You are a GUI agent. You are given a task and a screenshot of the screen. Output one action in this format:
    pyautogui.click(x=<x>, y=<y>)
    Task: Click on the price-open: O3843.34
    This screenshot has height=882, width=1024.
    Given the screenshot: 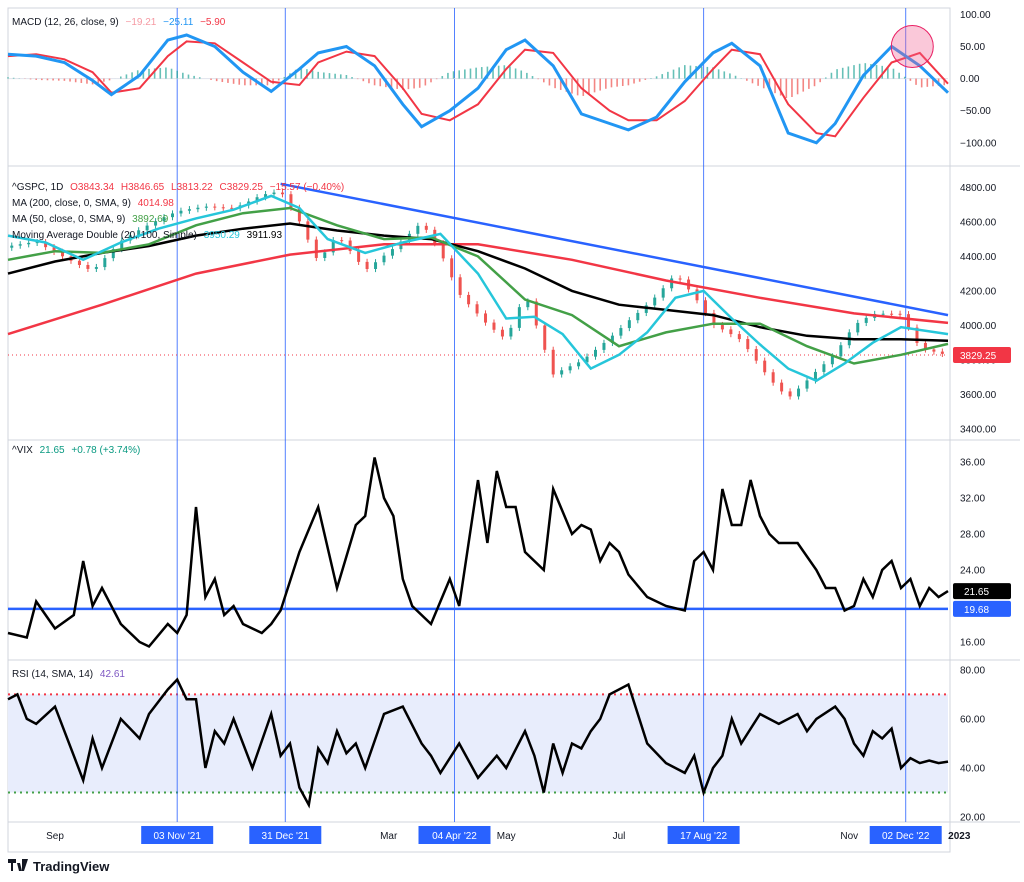 What is the action you would take?
    pyautogui.click(x=92, y=187)
    